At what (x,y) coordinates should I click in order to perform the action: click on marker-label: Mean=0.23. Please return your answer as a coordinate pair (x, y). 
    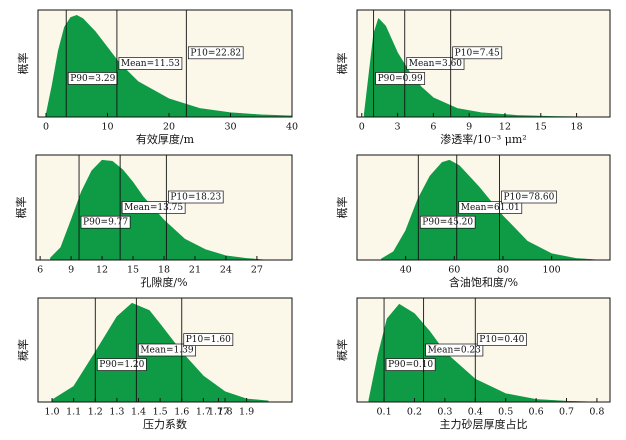
    Looking at the image, I should click on (455, 351).